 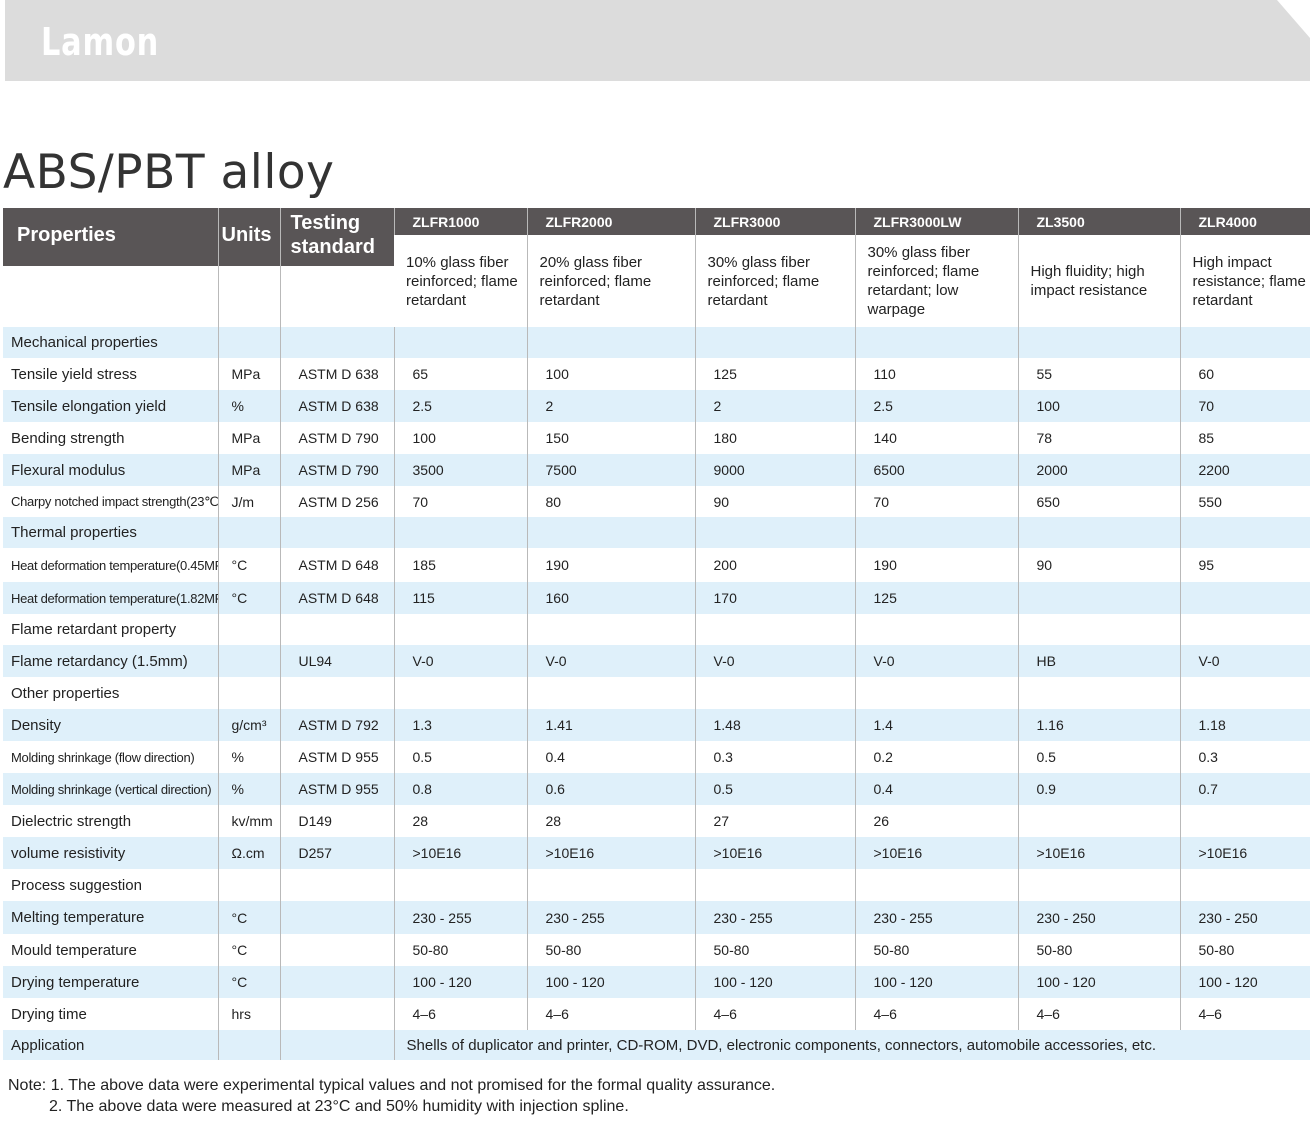 What do you see at coordinates (774, 501) in the screenshot?
I see `value-cell: 90` at bounding box center [774, 501].